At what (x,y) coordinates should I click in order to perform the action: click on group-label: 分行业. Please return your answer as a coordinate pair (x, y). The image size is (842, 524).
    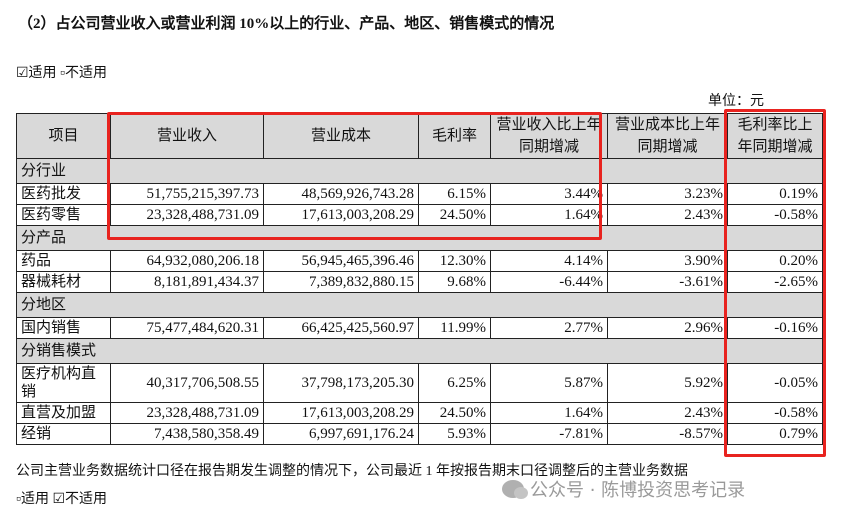
    Looking at the image, I should click on (419, 171).